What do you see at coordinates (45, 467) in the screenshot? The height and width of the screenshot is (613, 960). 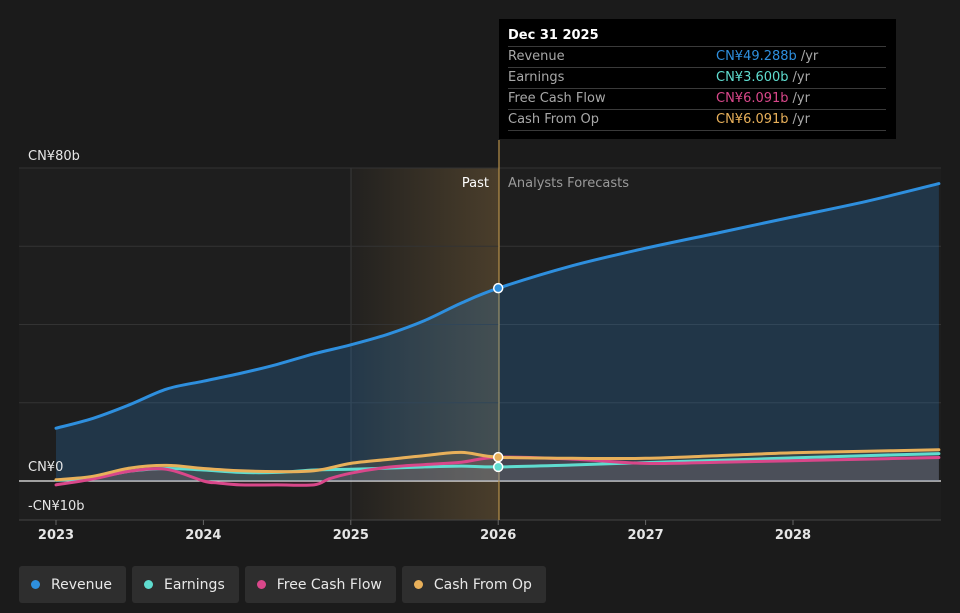 I see `y-tick-label: CN¥0` at bounding box center [45, 467].